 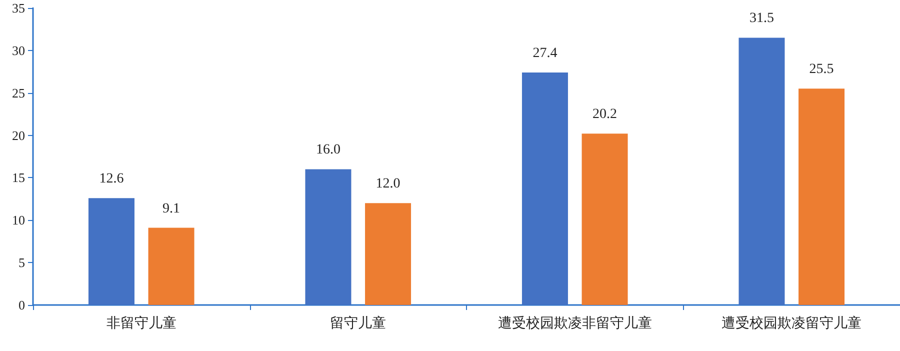 I want to click on y-tick-label: 30, so click(x=18, y=50).